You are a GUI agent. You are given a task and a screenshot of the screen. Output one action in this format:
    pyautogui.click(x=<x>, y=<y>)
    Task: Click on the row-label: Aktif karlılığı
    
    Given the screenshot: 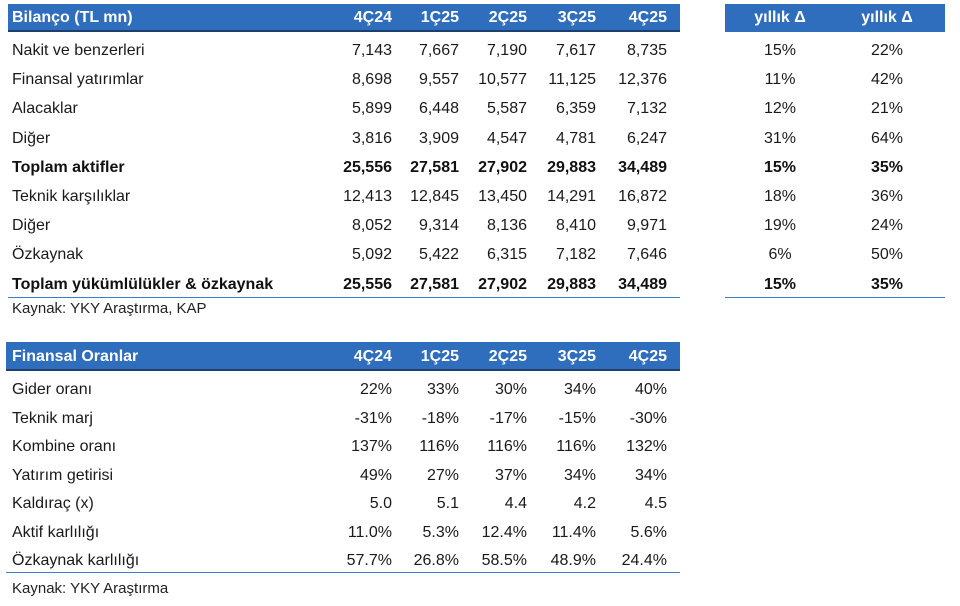 What is the action you would take?
    pyautogui.click(x=56, y=532)
    